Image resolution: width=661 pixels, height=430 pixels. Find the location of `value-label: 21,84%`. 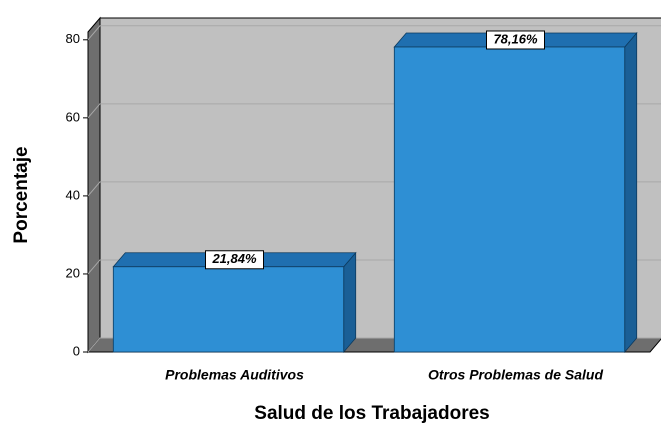

value-label: 21,84% is located at coordinates (234, 258).